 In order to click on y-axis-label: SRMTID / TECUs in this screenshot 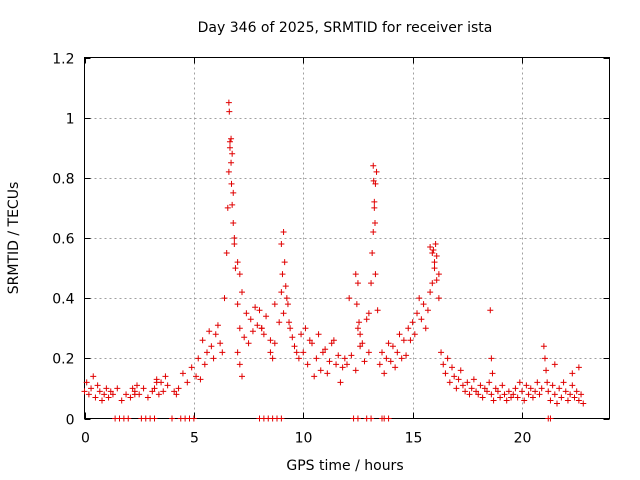, I will do `click(14, 238)`.